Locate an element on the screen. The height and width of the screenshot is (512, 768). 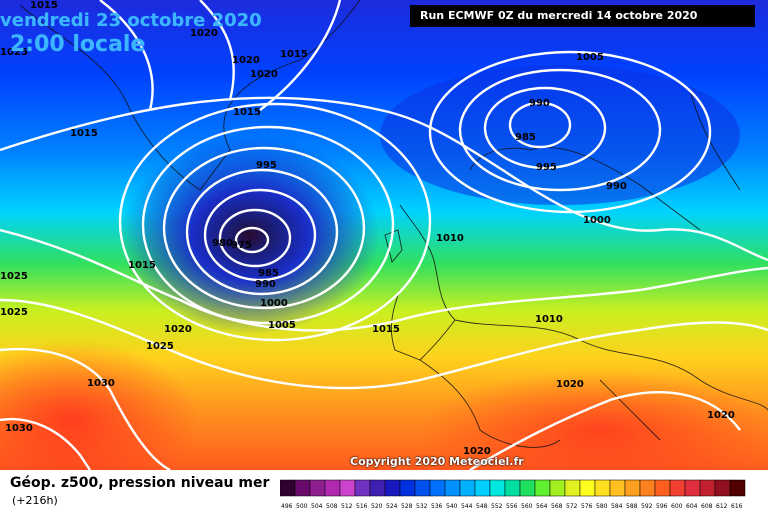
scale-label: 520 is located at coordinates (377, 506).